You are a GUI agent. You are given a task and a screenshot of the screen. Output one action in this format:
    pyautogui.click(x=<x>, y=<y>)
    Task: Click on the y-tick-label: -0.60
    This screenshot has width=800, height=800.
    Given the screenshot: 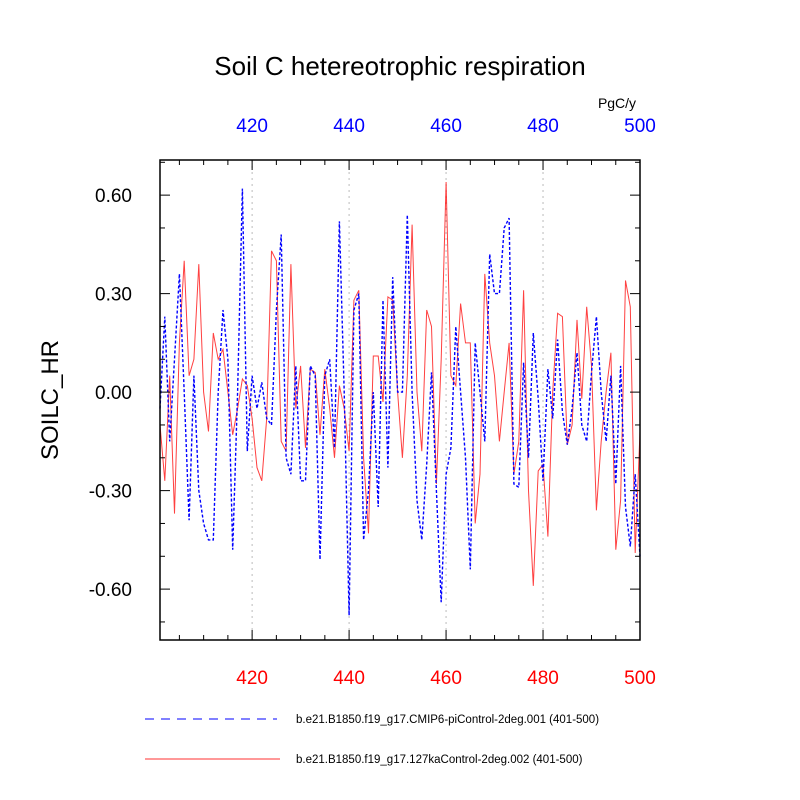 What is the action you would take?
    pyautogui.click(x=110, y=590)
    